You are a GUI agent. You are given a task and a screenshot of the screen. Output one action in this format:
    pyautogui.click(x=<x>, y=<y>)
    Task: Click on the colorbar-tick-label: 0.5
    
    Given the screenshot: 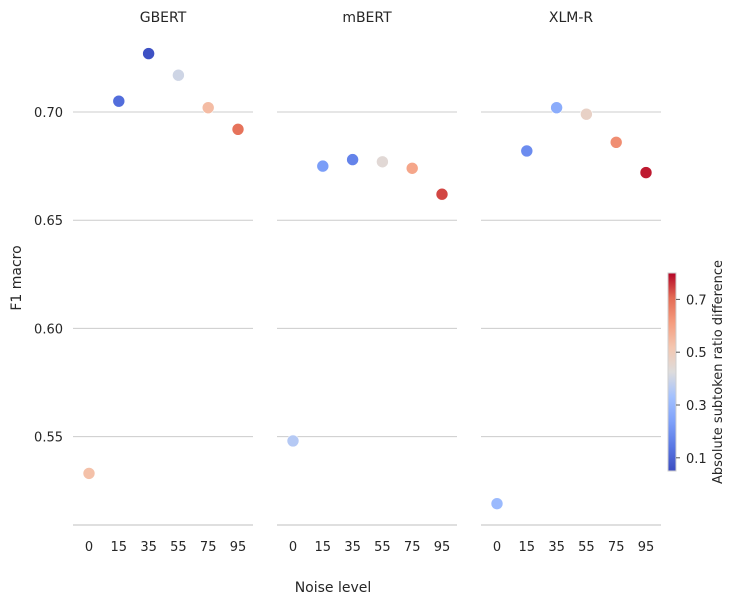 What is the action you would take?
    pyautogui.click(x=696, y=353)
    